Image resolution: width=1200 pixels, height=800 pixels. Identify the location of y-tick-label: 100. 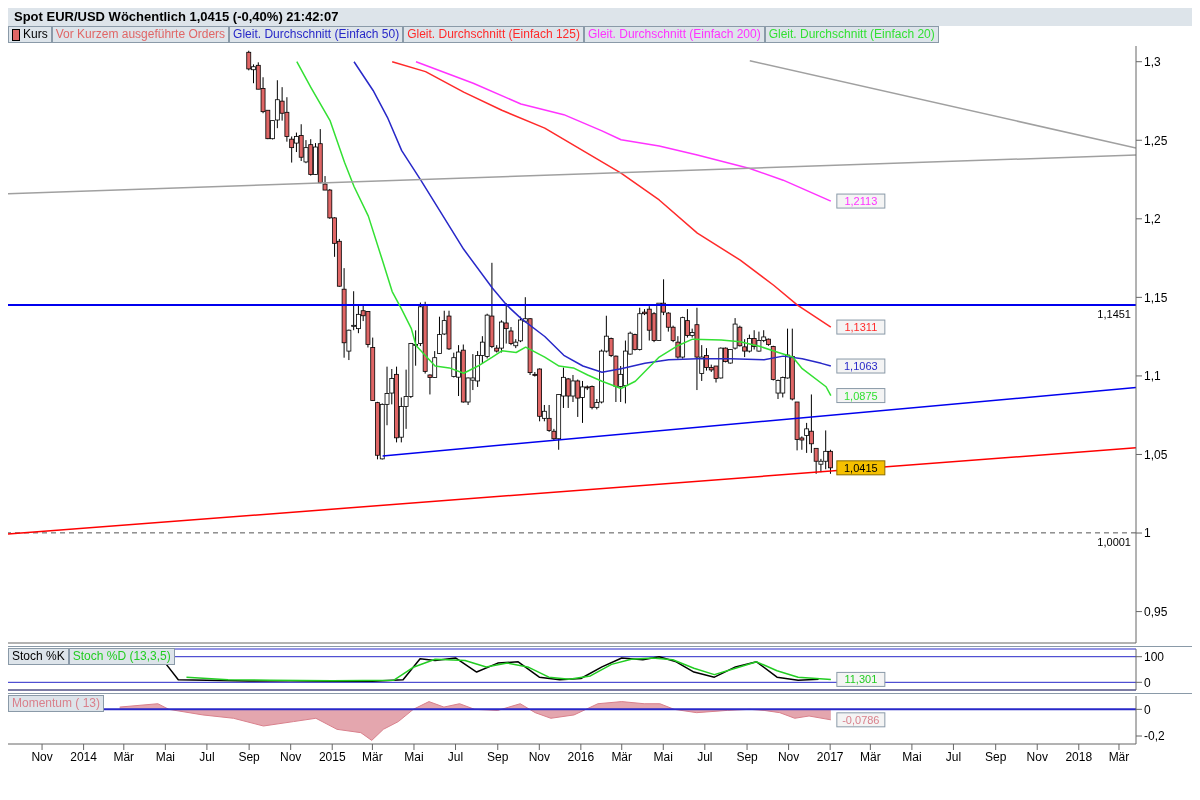
(1154, 656).